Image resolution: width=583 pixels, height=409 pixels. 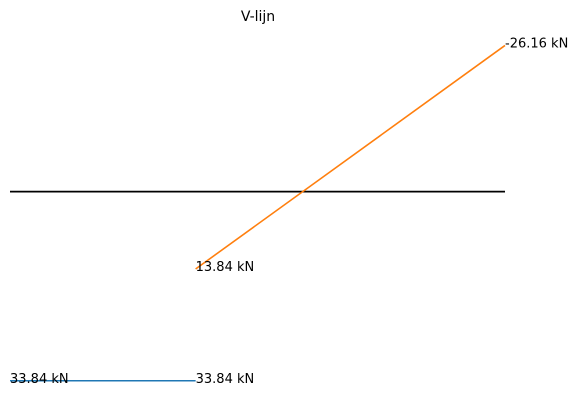 What do you see at coordinates (536, 43) in the screenshot?
I see `value-label: -26.16 kN` at bounding box center [536, 43].